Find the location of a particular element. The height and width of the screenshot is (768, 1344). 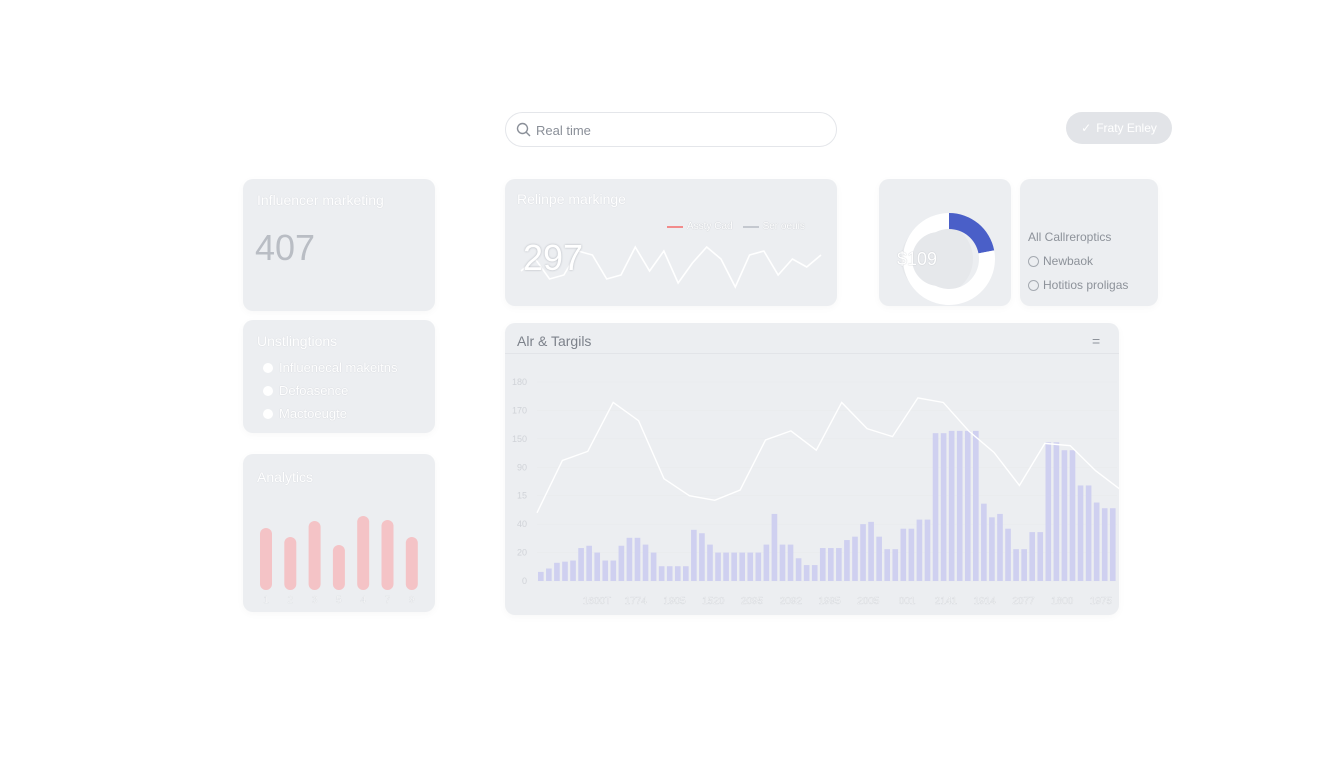

x-tick-label: 1774 is located at coordinates (636, 601).